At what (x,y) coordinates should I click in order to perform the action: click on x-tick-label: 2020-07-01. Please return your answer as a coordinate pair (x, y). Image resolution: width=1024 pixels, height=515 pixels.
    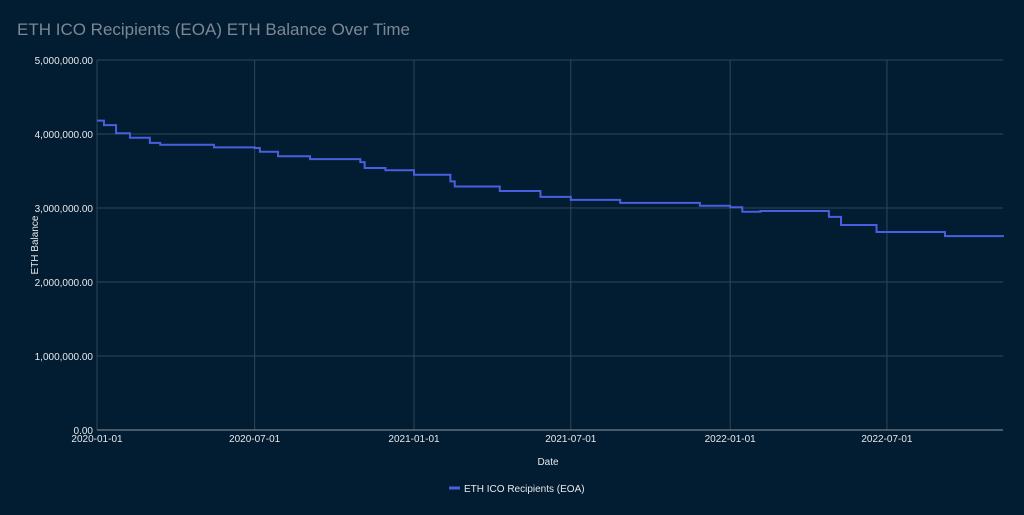
    Looking at the image, I should click on (255, 439).